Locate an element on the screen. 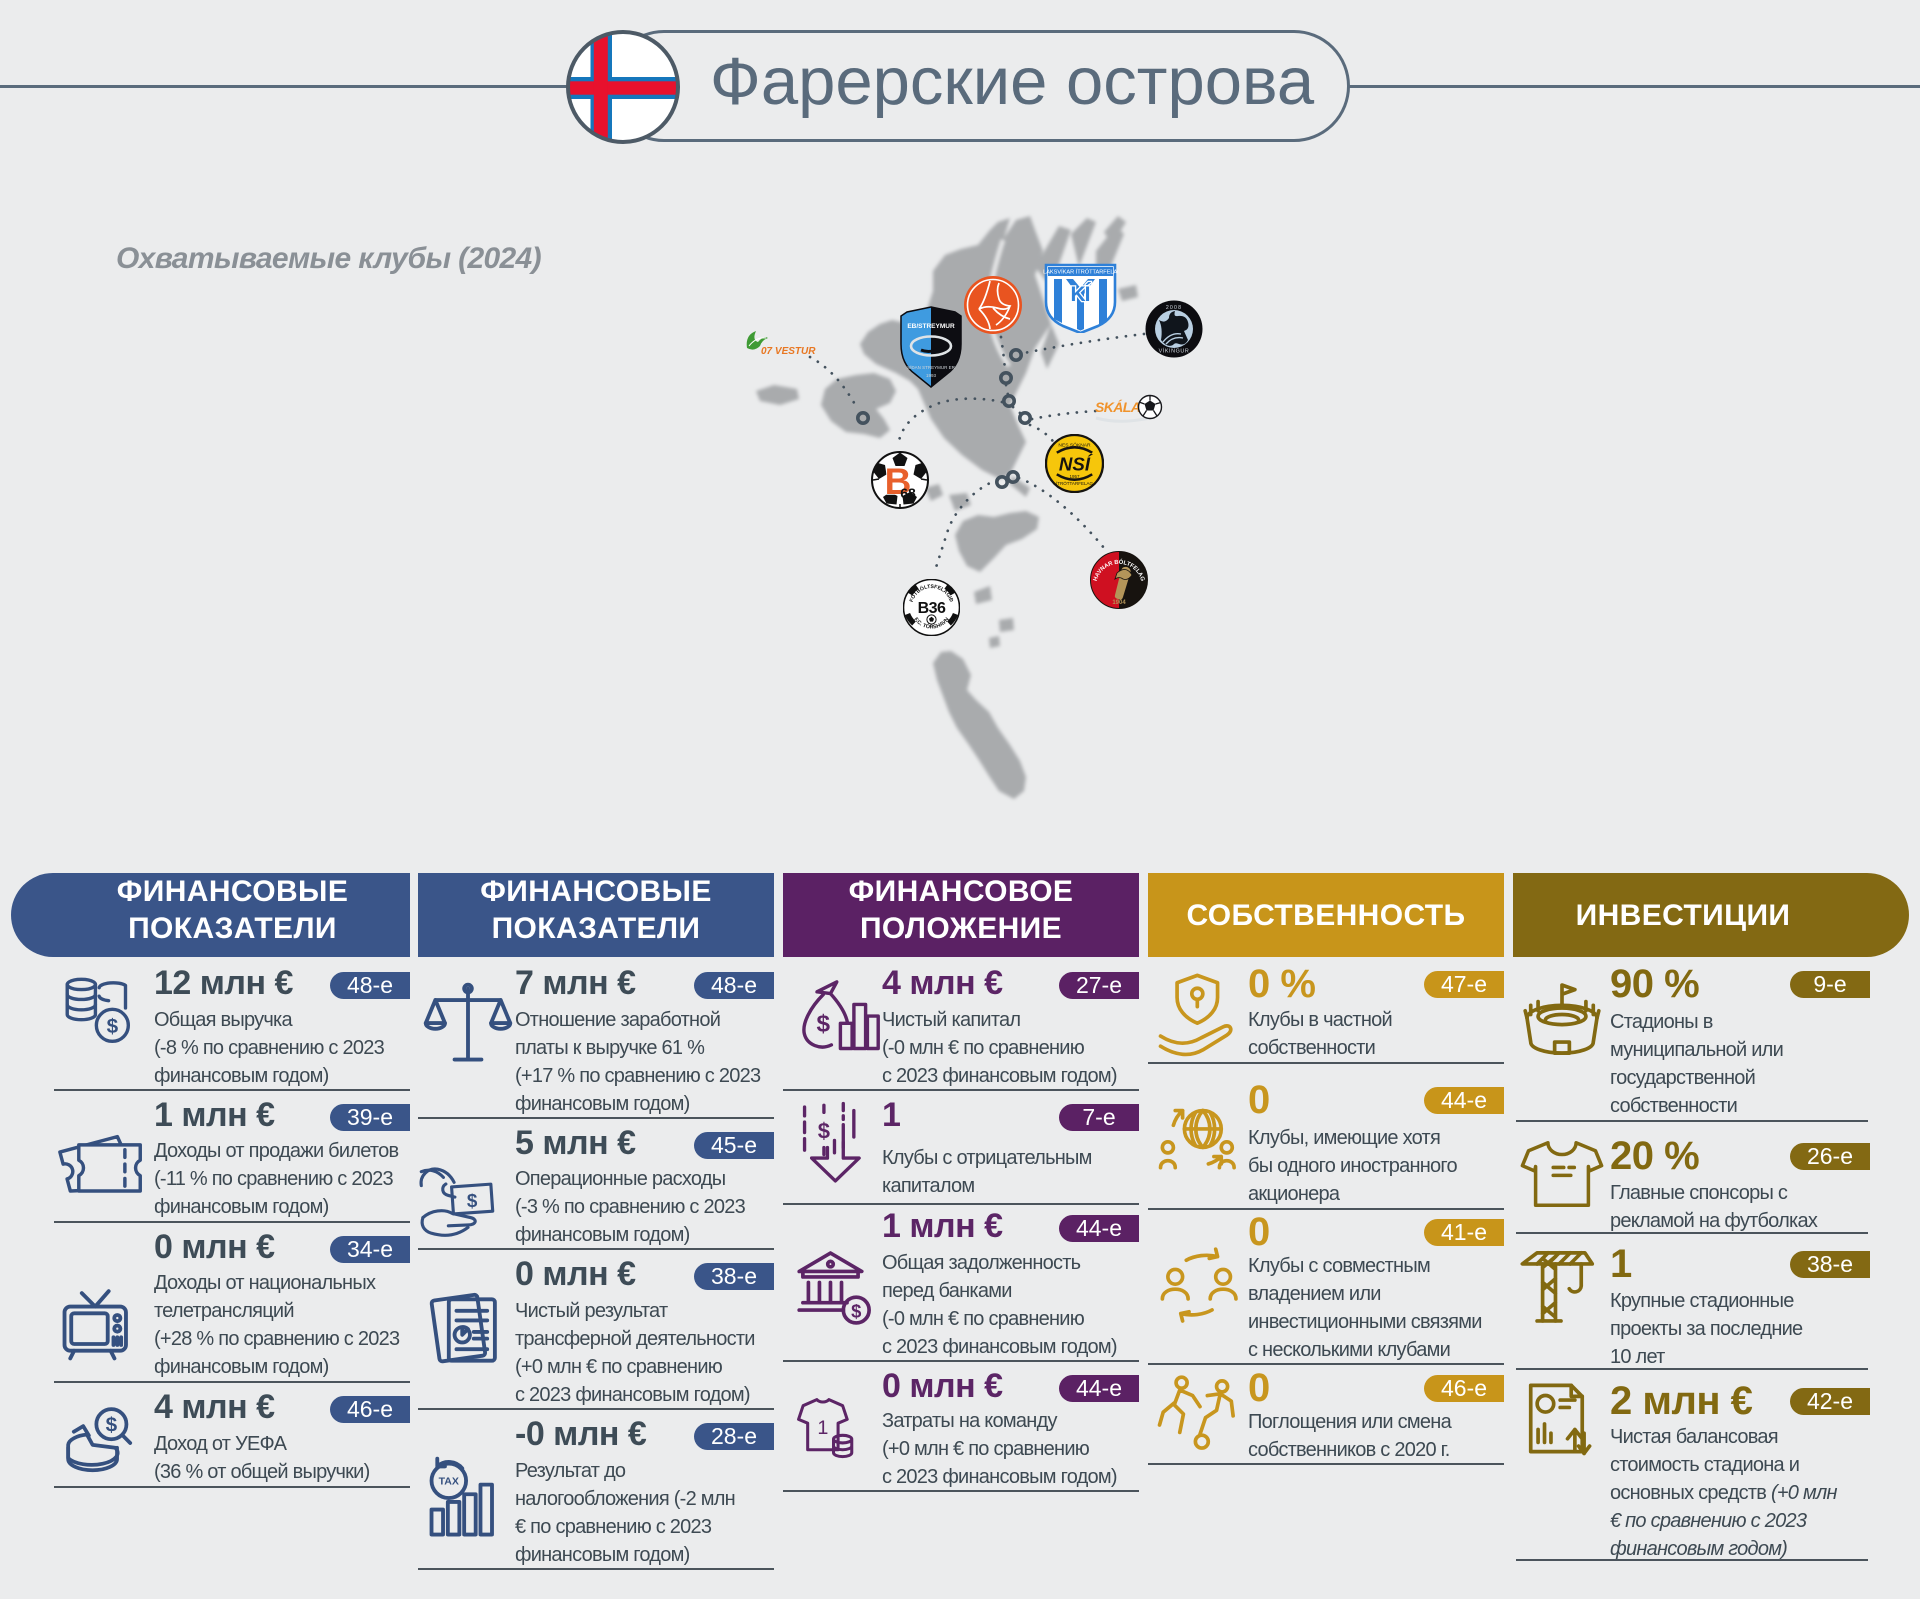 The width and height of the screenshot is (1920, 1599). svg-text: B is located at coordinates (898, 481).